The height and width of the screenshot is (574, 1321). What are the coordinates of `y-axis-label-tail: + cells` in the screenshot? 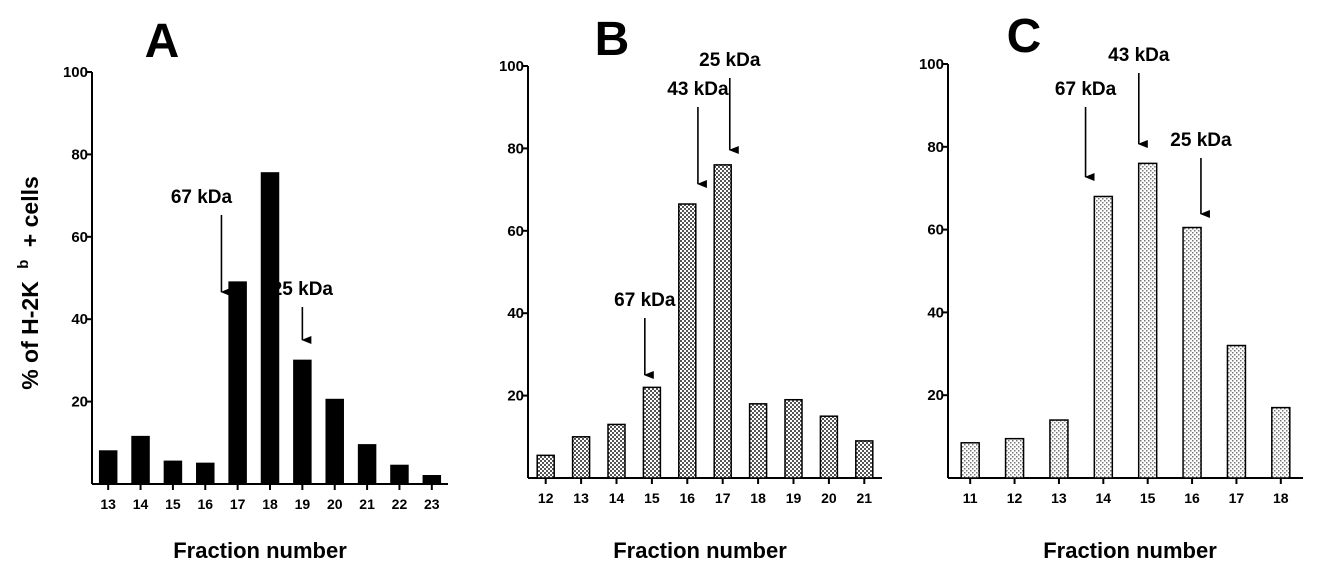 It's located at (30, 211).